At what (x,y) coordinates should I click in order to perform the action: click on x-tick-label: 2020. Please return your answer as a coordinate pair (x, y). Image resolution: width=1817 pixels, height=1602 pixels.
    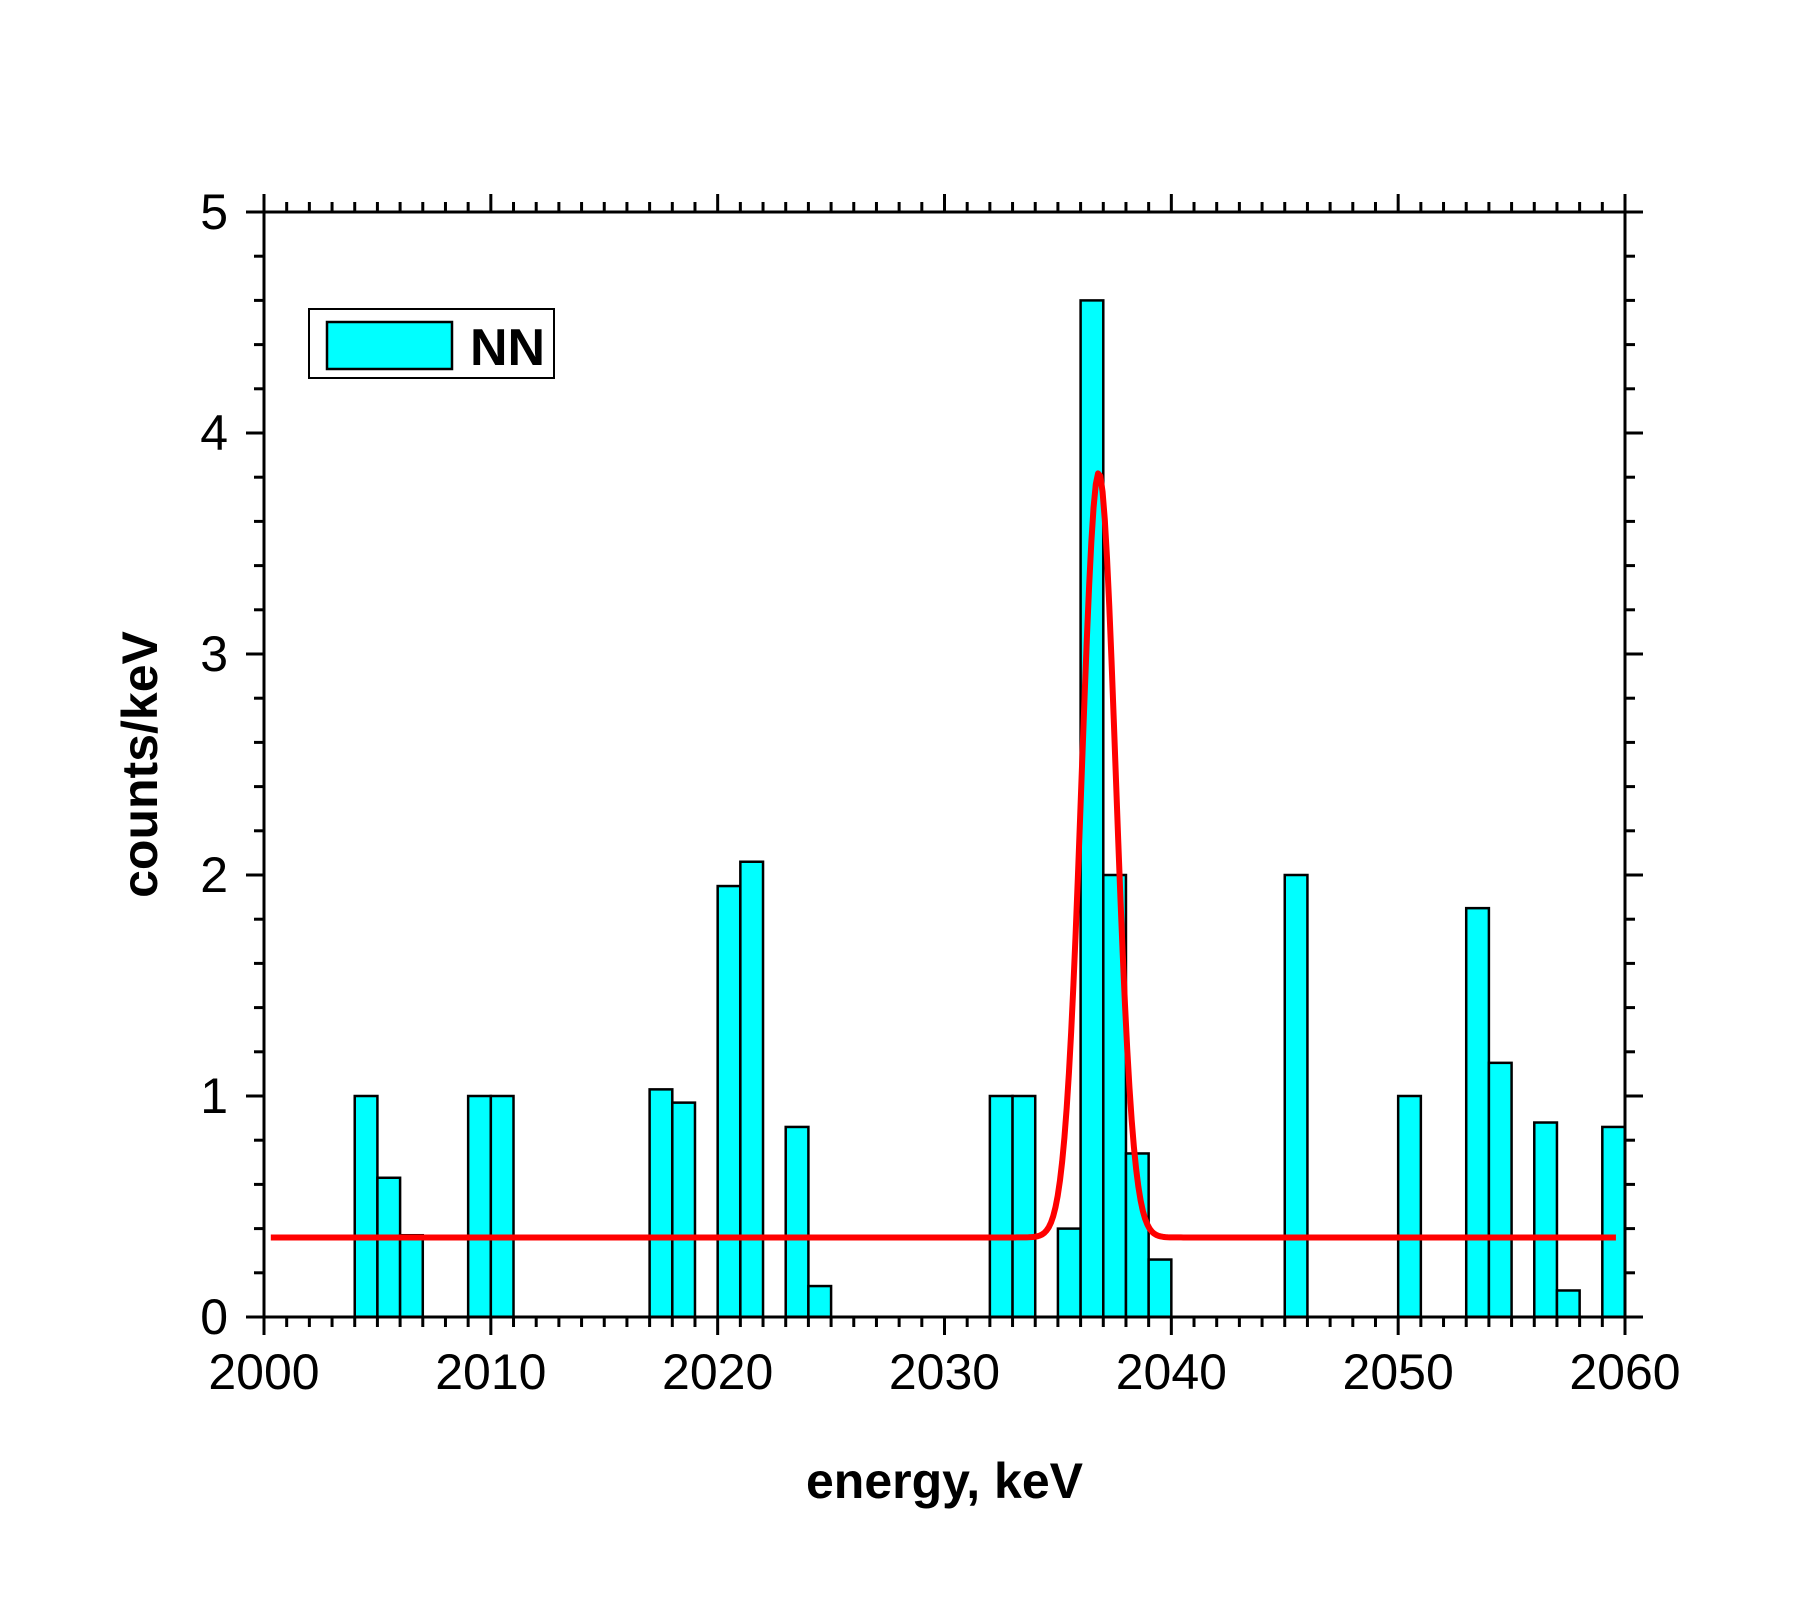
    Looking at the image, I should click on (717, 1372).